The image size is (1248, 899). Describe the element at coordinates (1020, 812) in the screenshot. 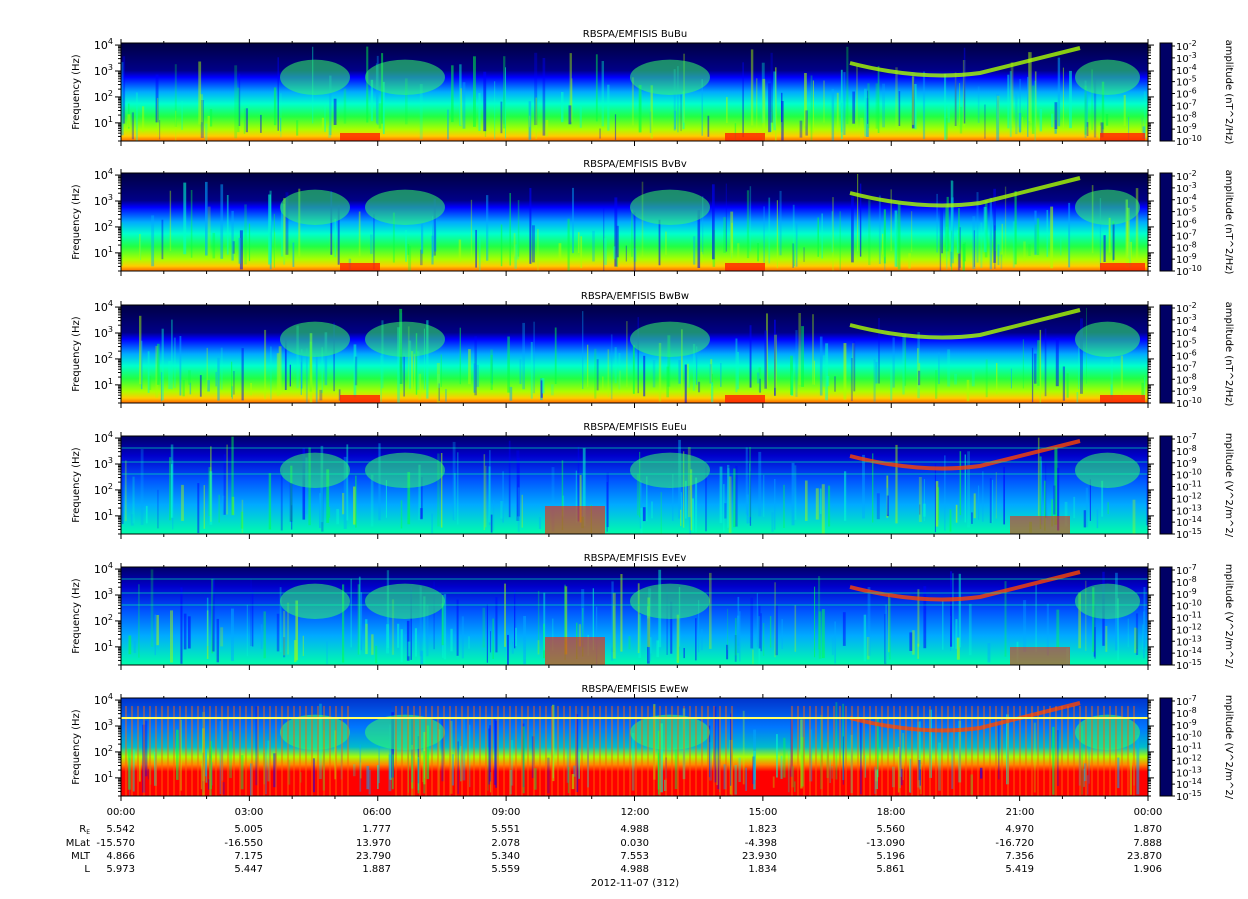

I see `time-tick-label: 21:00` at that location.